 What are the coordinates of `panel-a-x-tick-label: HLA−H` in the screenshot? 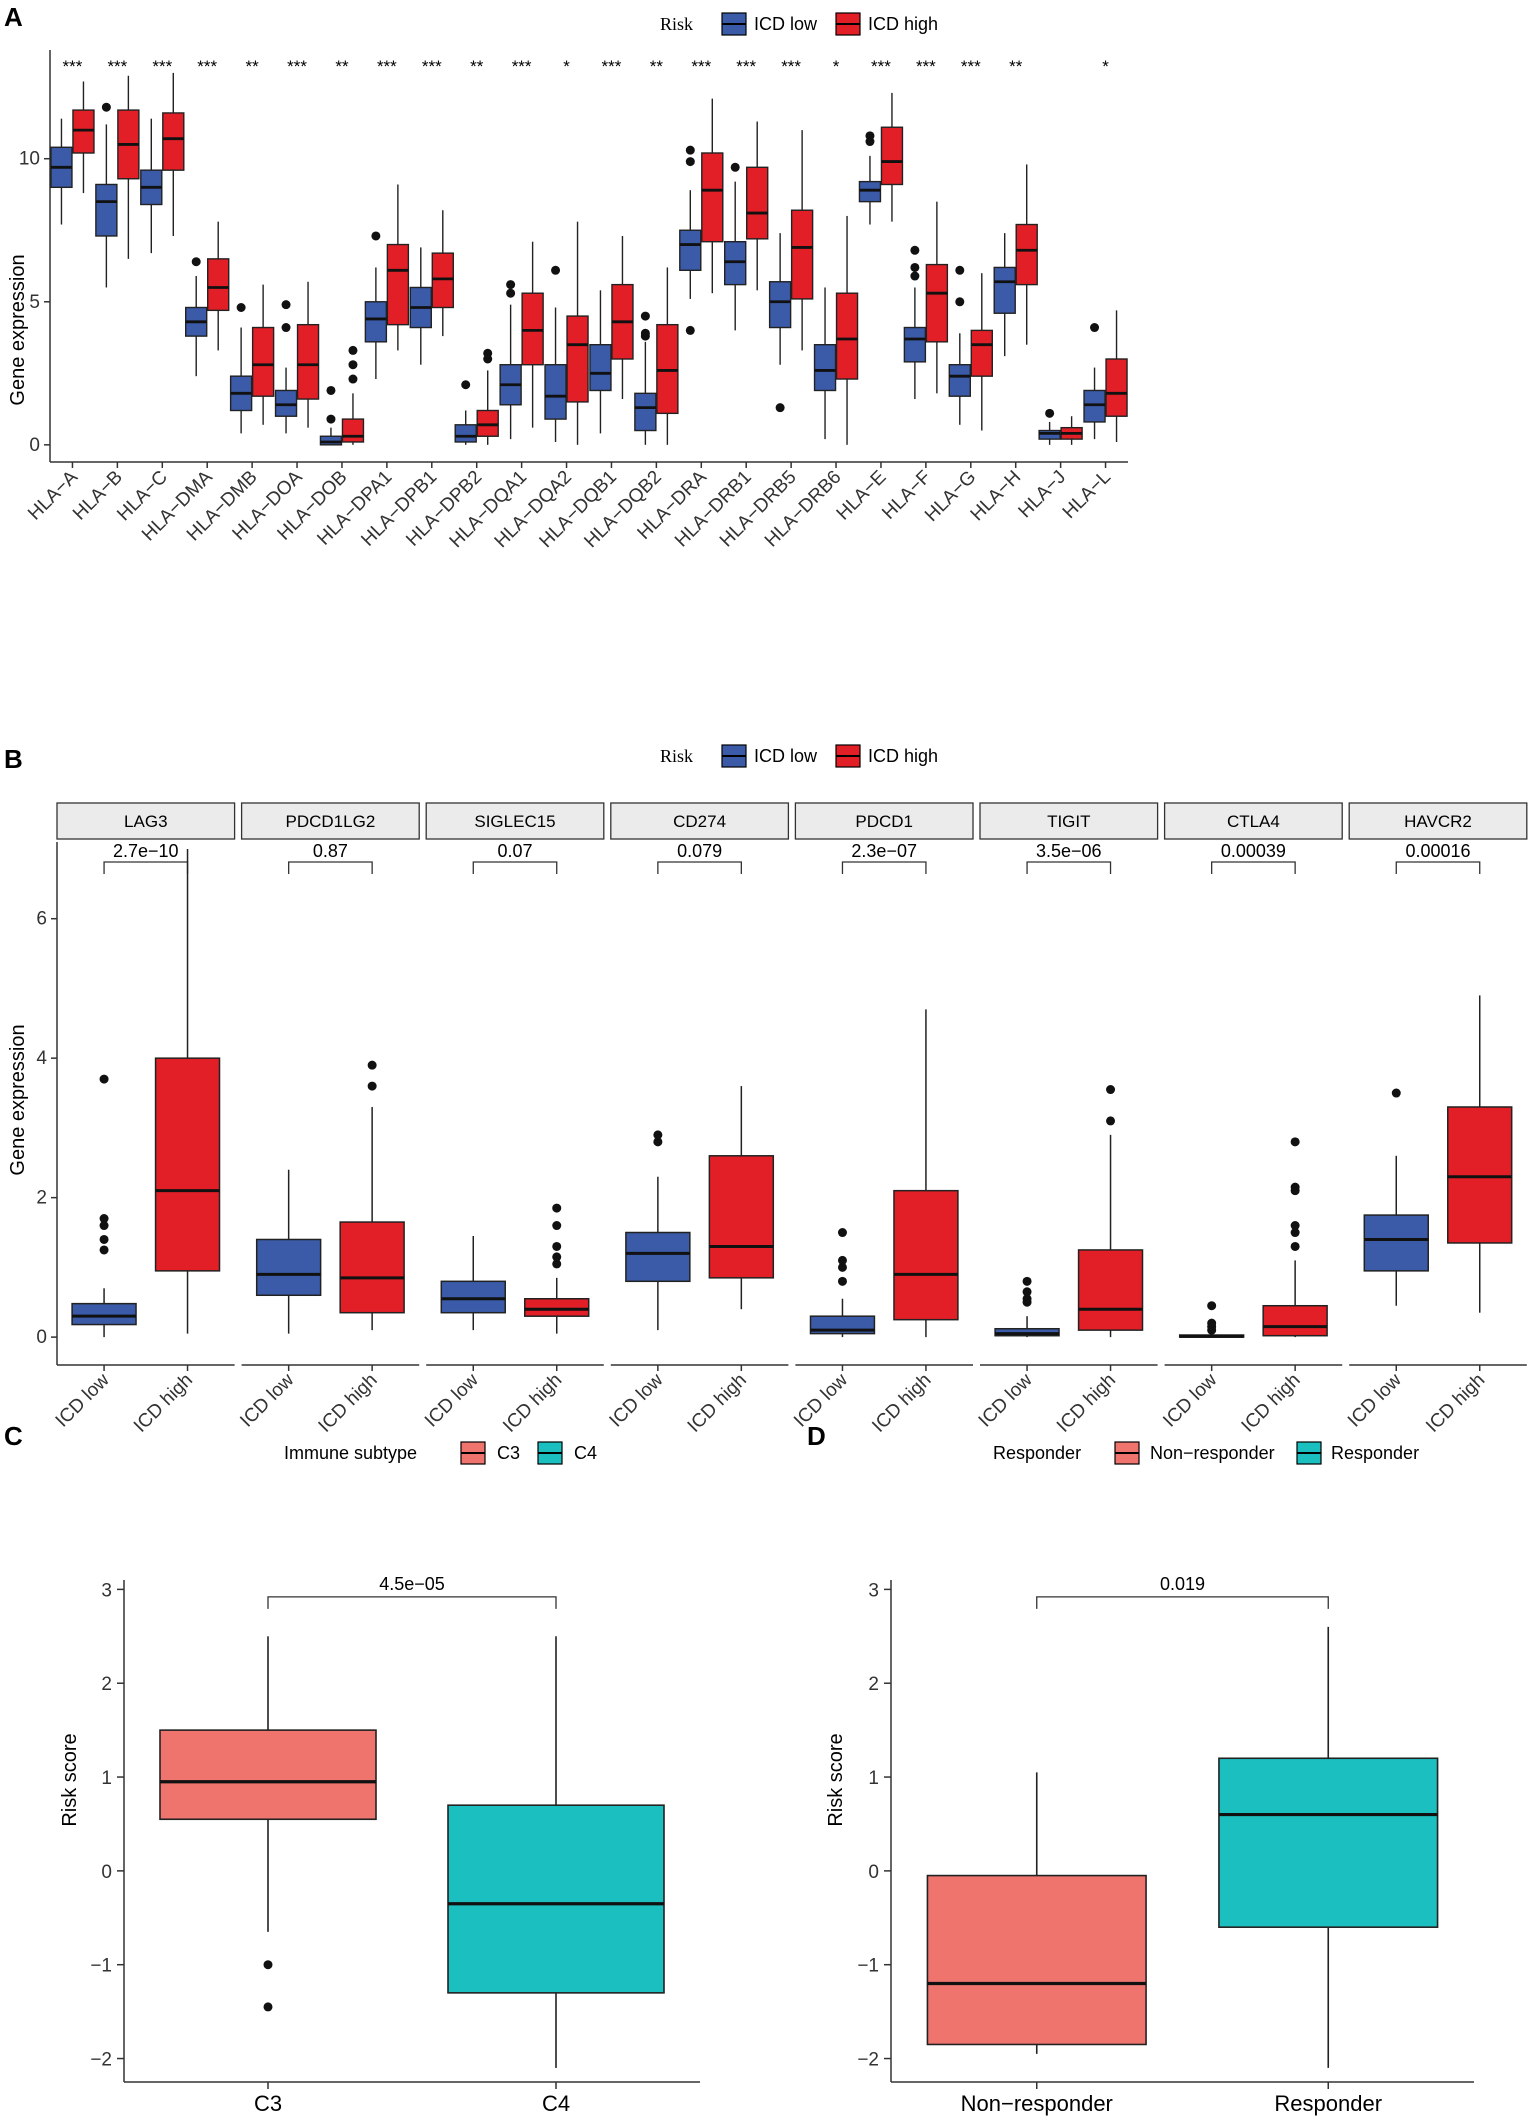 It's located at (996, 496).